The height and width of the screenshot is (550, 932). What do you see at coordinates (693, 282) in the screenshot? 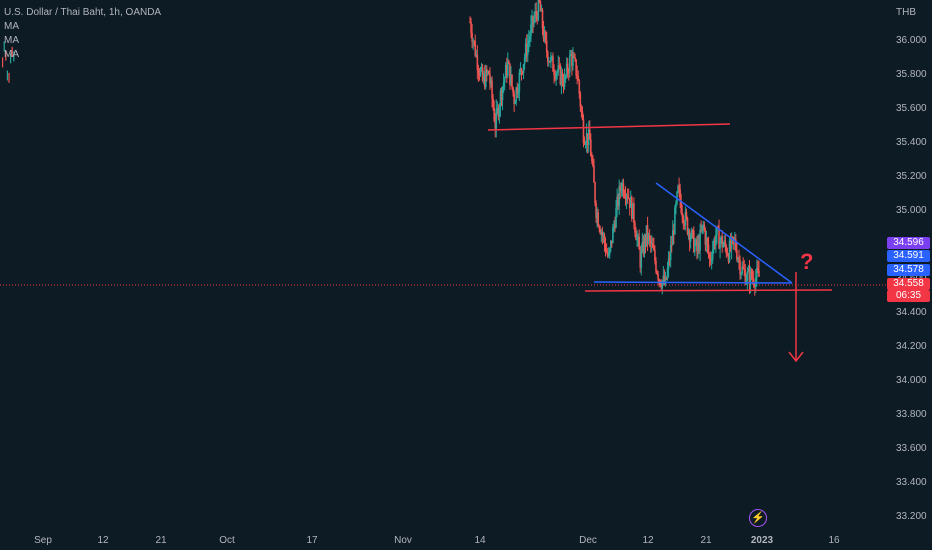
I see `triangle-base-line` at bounding box center [693, 282].